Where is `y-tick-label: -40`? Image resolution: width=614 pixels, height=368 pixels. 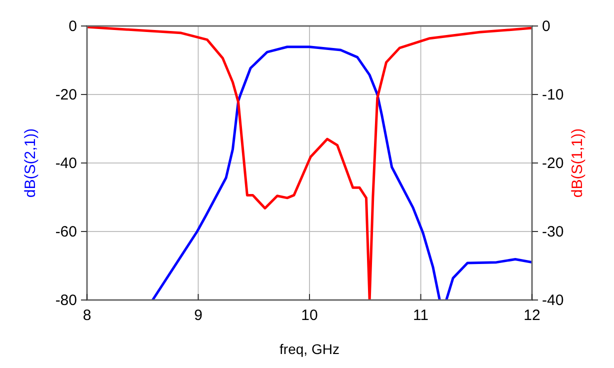
y-tick-label: -40 is located at coordinates (66, 163).